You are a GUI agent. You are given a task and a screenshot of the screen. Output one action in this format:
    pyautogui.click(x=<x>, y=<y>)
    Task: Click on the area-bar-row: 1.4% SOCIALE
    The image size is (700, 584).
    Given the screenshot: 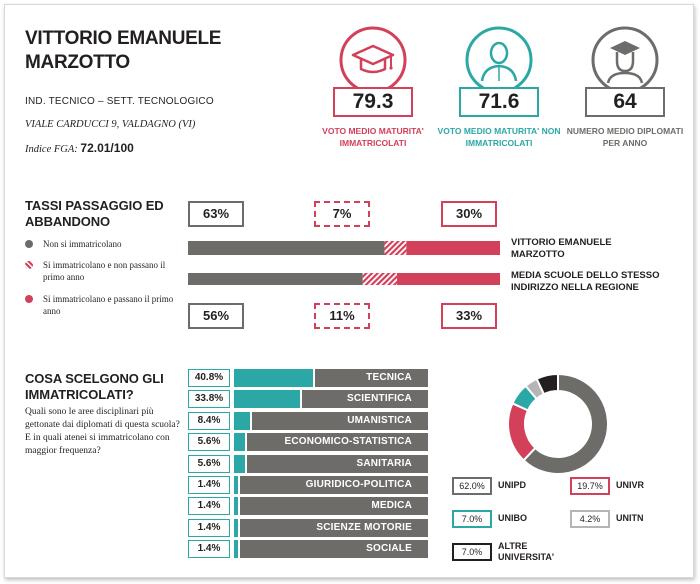 What is the action you would take?
    pyautogui.click(x=308, y=549)
    